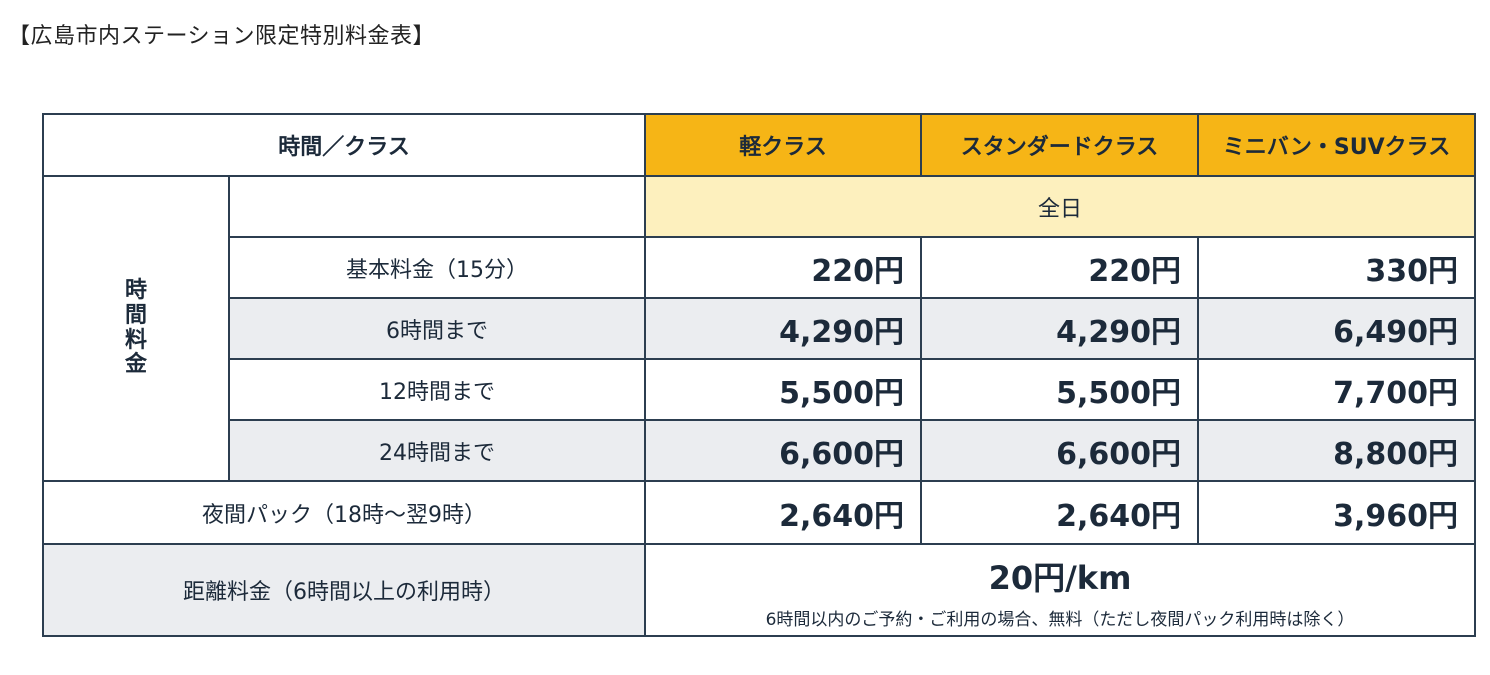 This screenshot has height=675, width=1490. I want to click on time-fee-char: 金, so click(135, 365).